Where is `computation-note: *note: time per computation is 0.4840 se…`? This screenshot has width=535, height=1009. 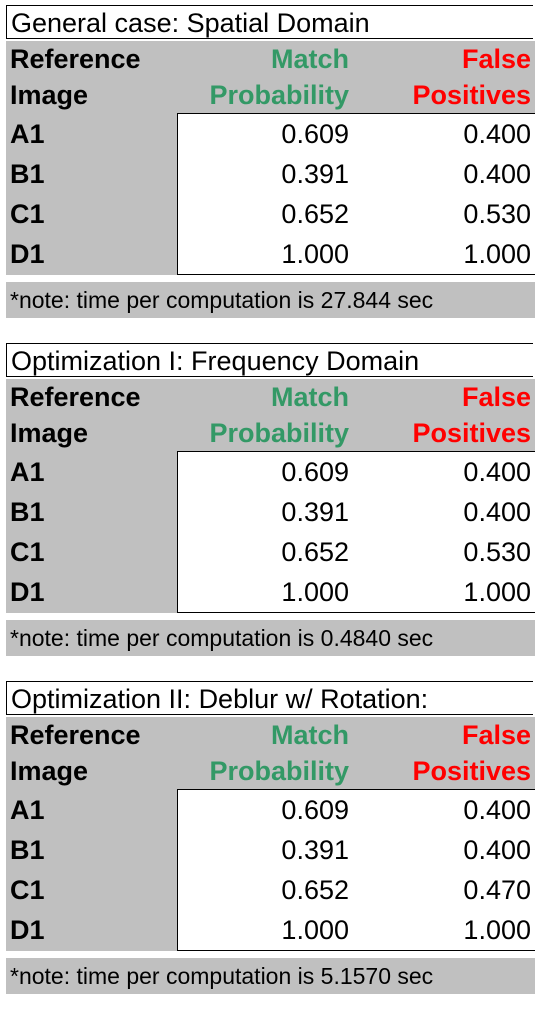
computation-note: *note: time per computation is 0.4840 se… is located at coordinates (270, 638).